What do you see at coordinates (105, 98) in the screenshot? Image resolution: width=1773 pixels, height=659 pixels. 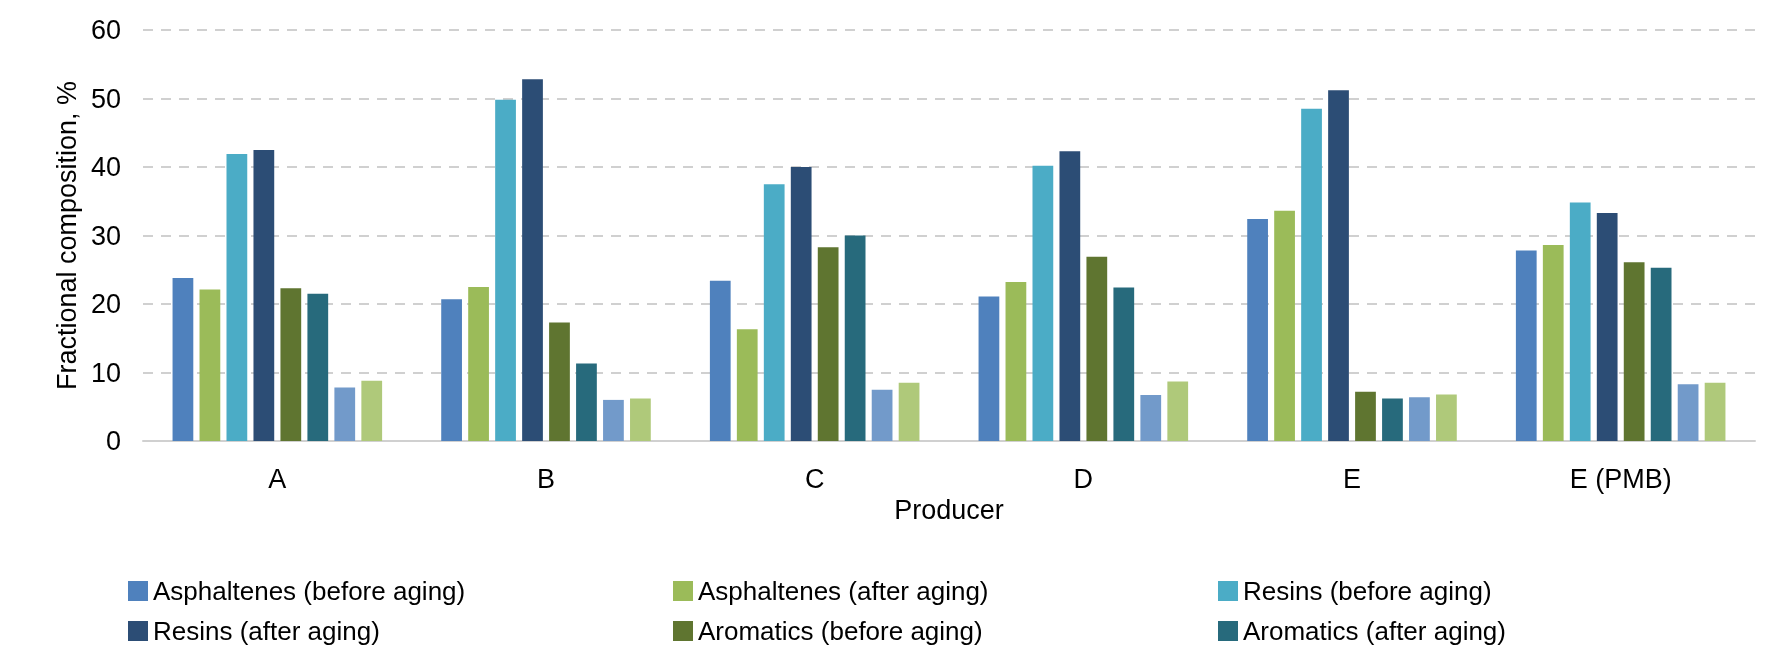 I see `y-tick-label: 50` at bounding box center [105, 98].